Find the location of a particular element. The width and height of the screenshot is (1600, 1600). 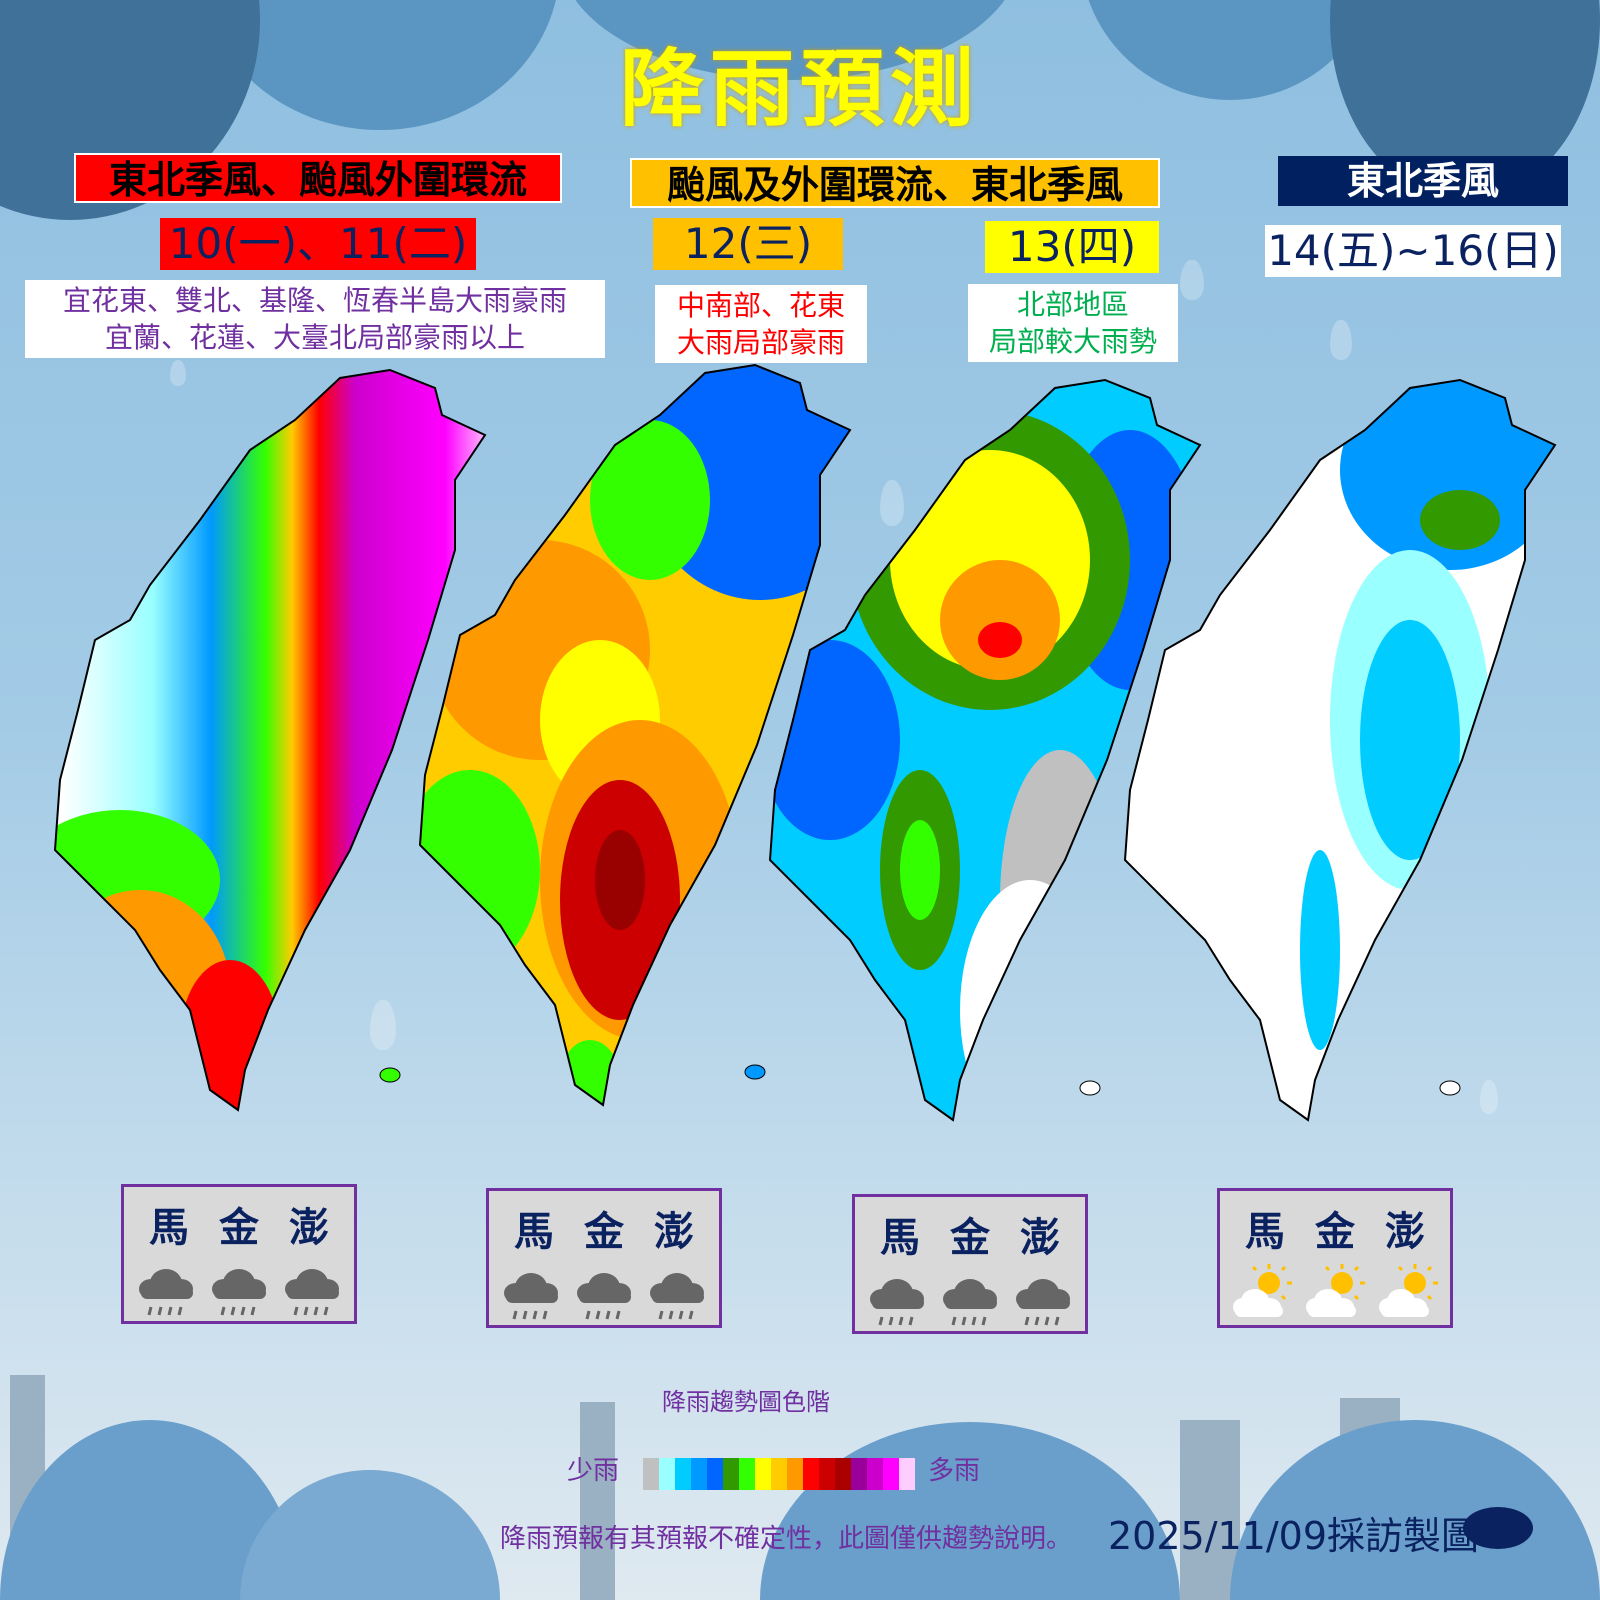

page-title: 降雨預測 is located at coordinates (799, 89).